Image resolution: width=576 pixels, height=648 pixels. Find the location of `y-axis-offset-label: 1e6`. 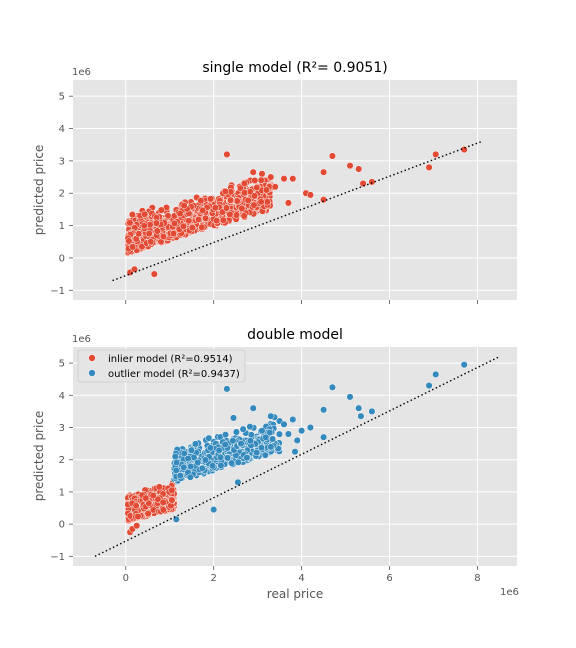

y-axis-offset-label: 1e6 is located at coordinates (81, 72).